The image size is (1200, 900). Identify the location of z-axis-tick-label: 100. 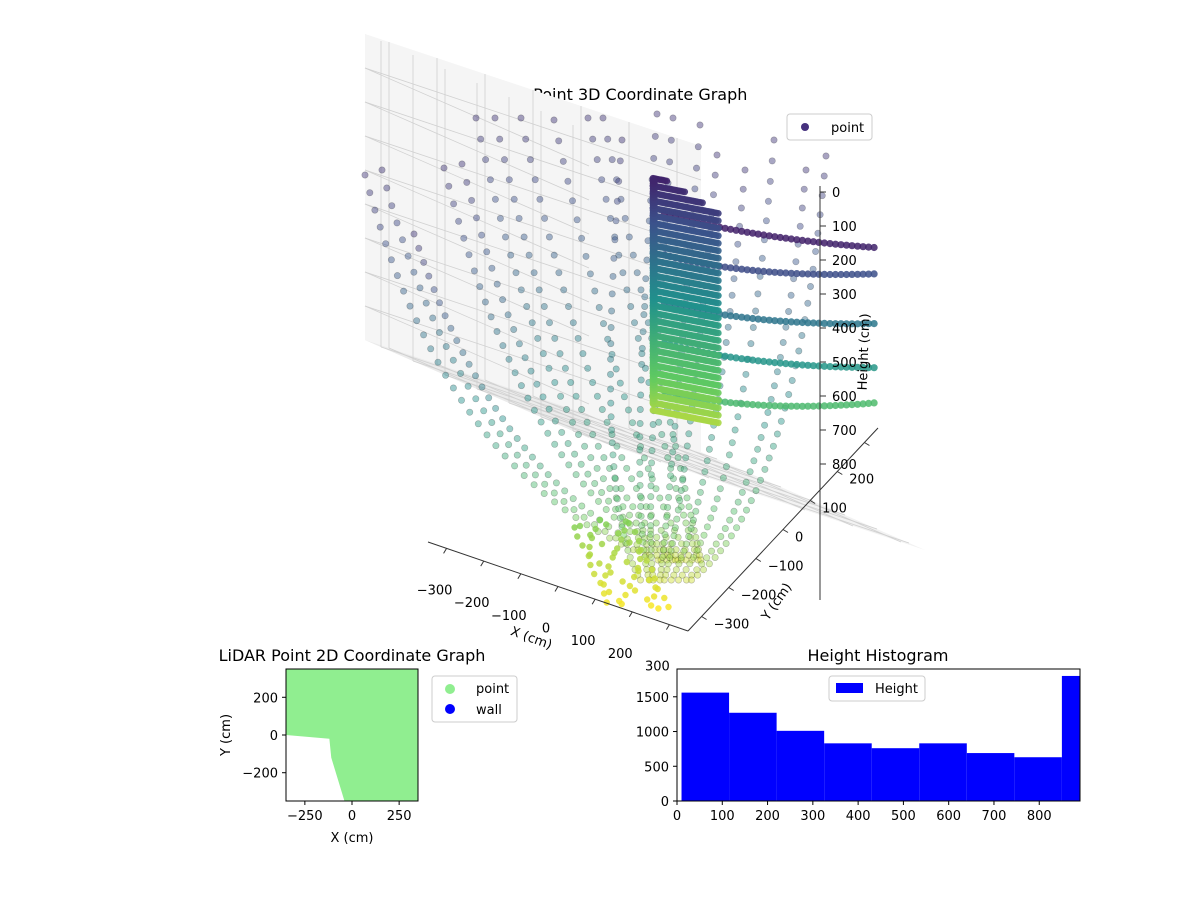
(844, 227).